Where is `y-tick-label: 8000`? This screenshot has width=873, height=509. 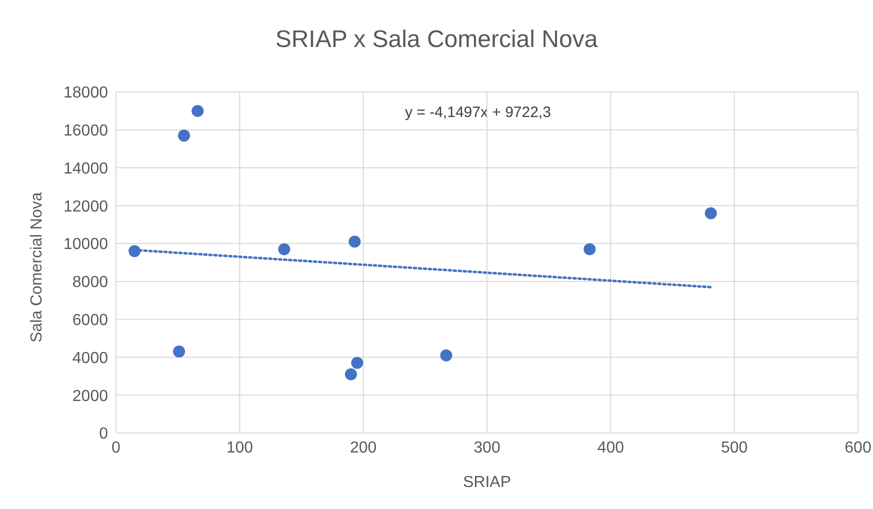 y-tick-label: 8000 is located at coordinates (90, 283).